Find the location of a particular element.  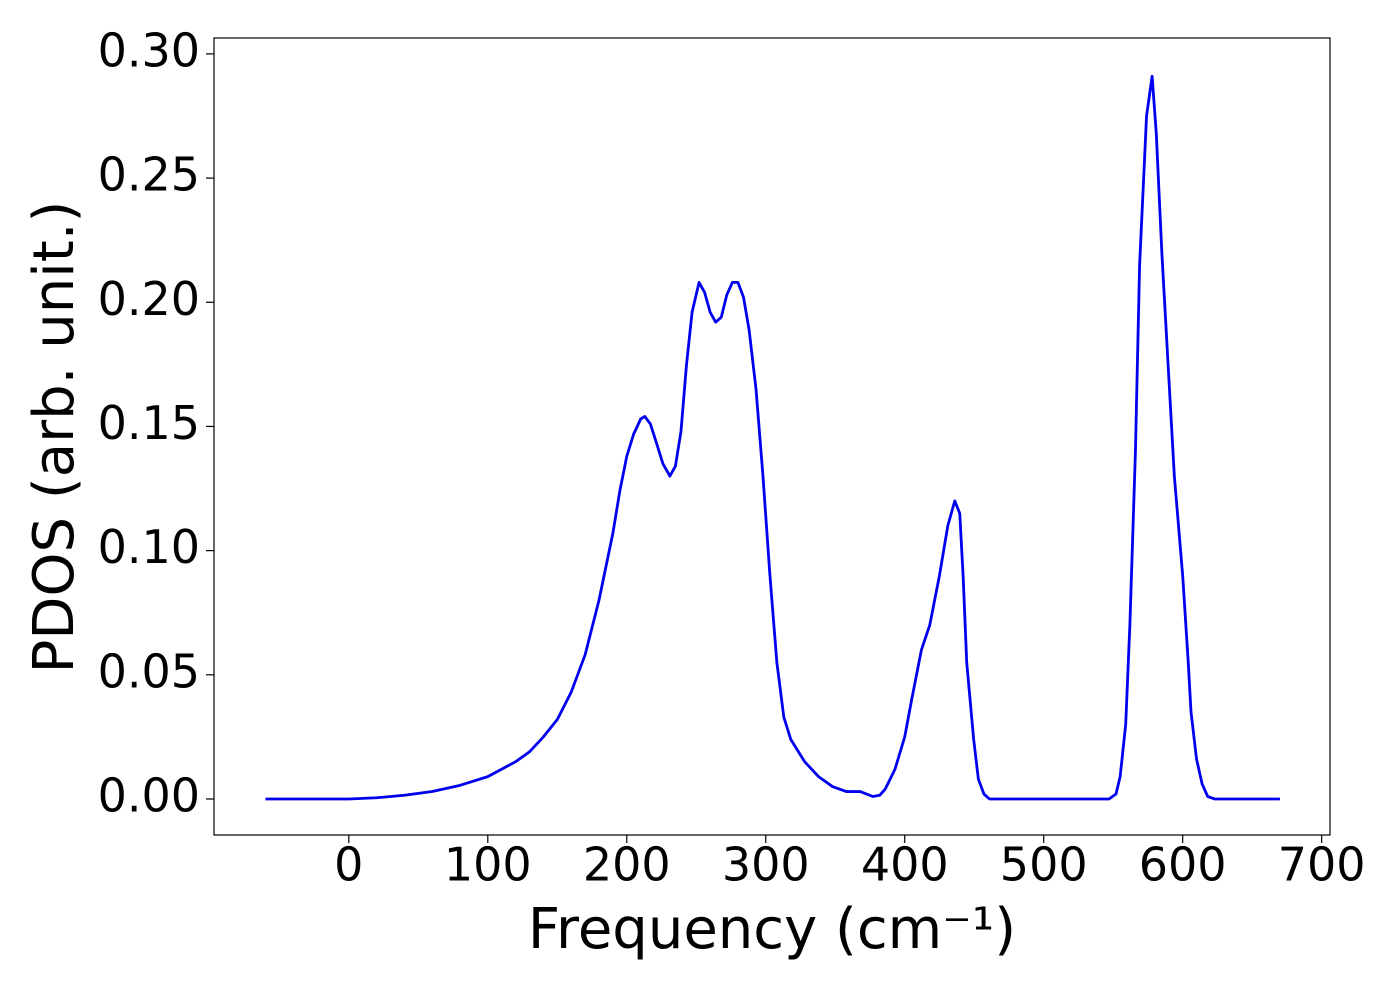

y-tick-label: 0.30 is located at coordinates (149, 50).